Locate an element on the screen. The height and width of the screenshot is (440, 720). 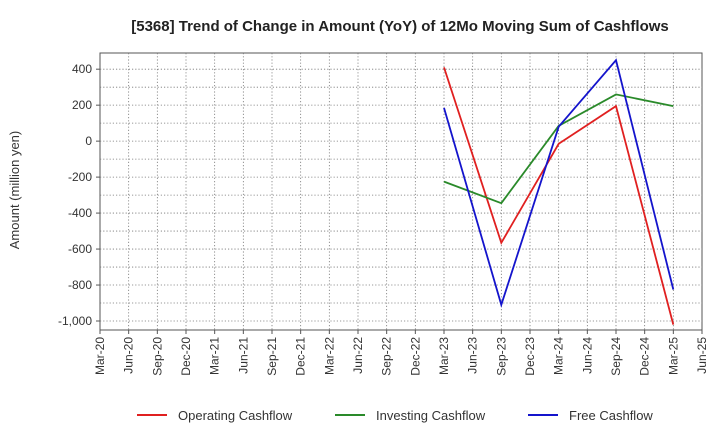
y-tick-label: -400 is located at coordinates (80, 213).